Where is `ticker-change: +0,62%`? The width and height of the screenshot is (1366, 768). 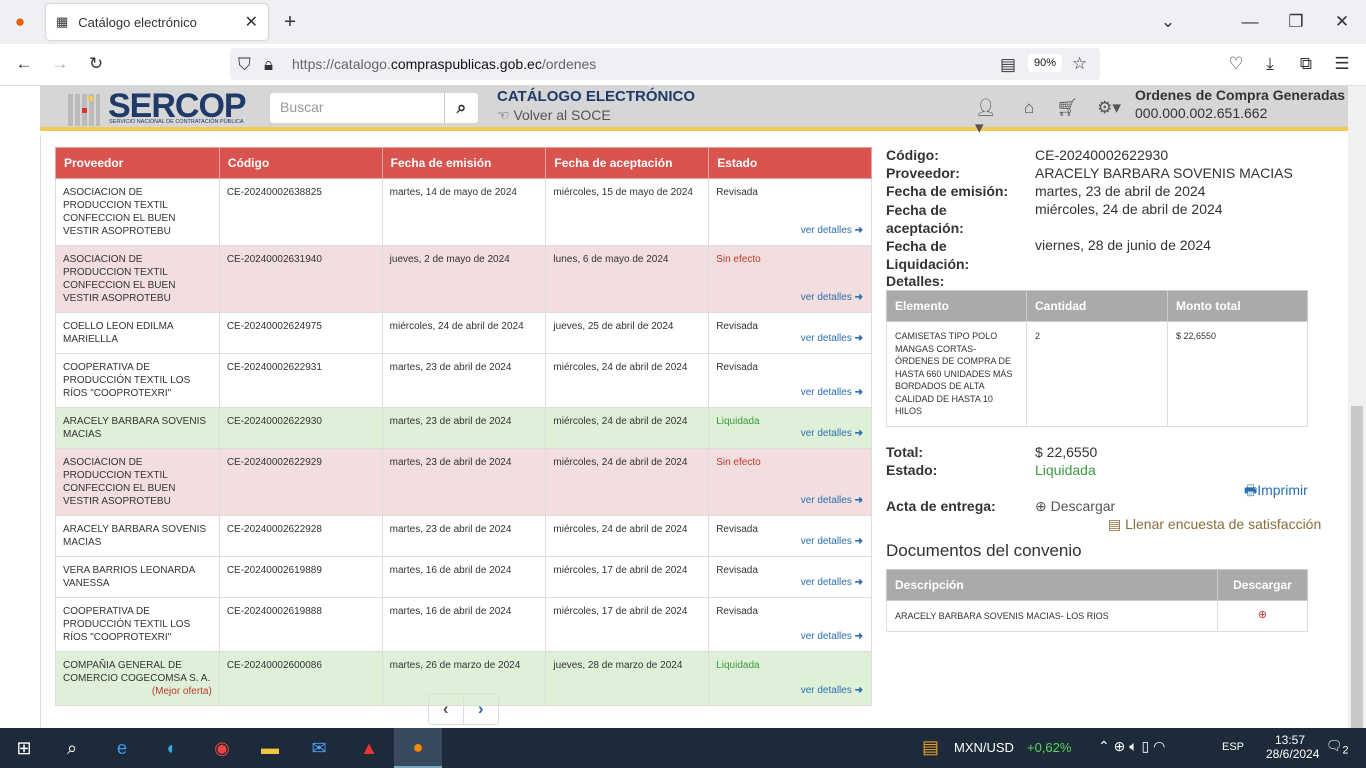 ticker-change: +0,62% is located at coordinates (1049, 747).